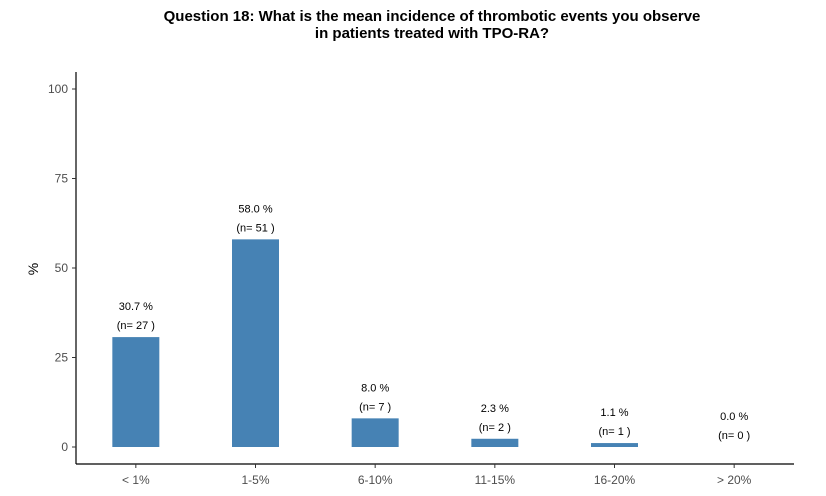 This screenshot has height=496, width=826. Describe the element at coordinates (495, 428) in the screenshot. I see `count-label: (n= 2 )` at that location.